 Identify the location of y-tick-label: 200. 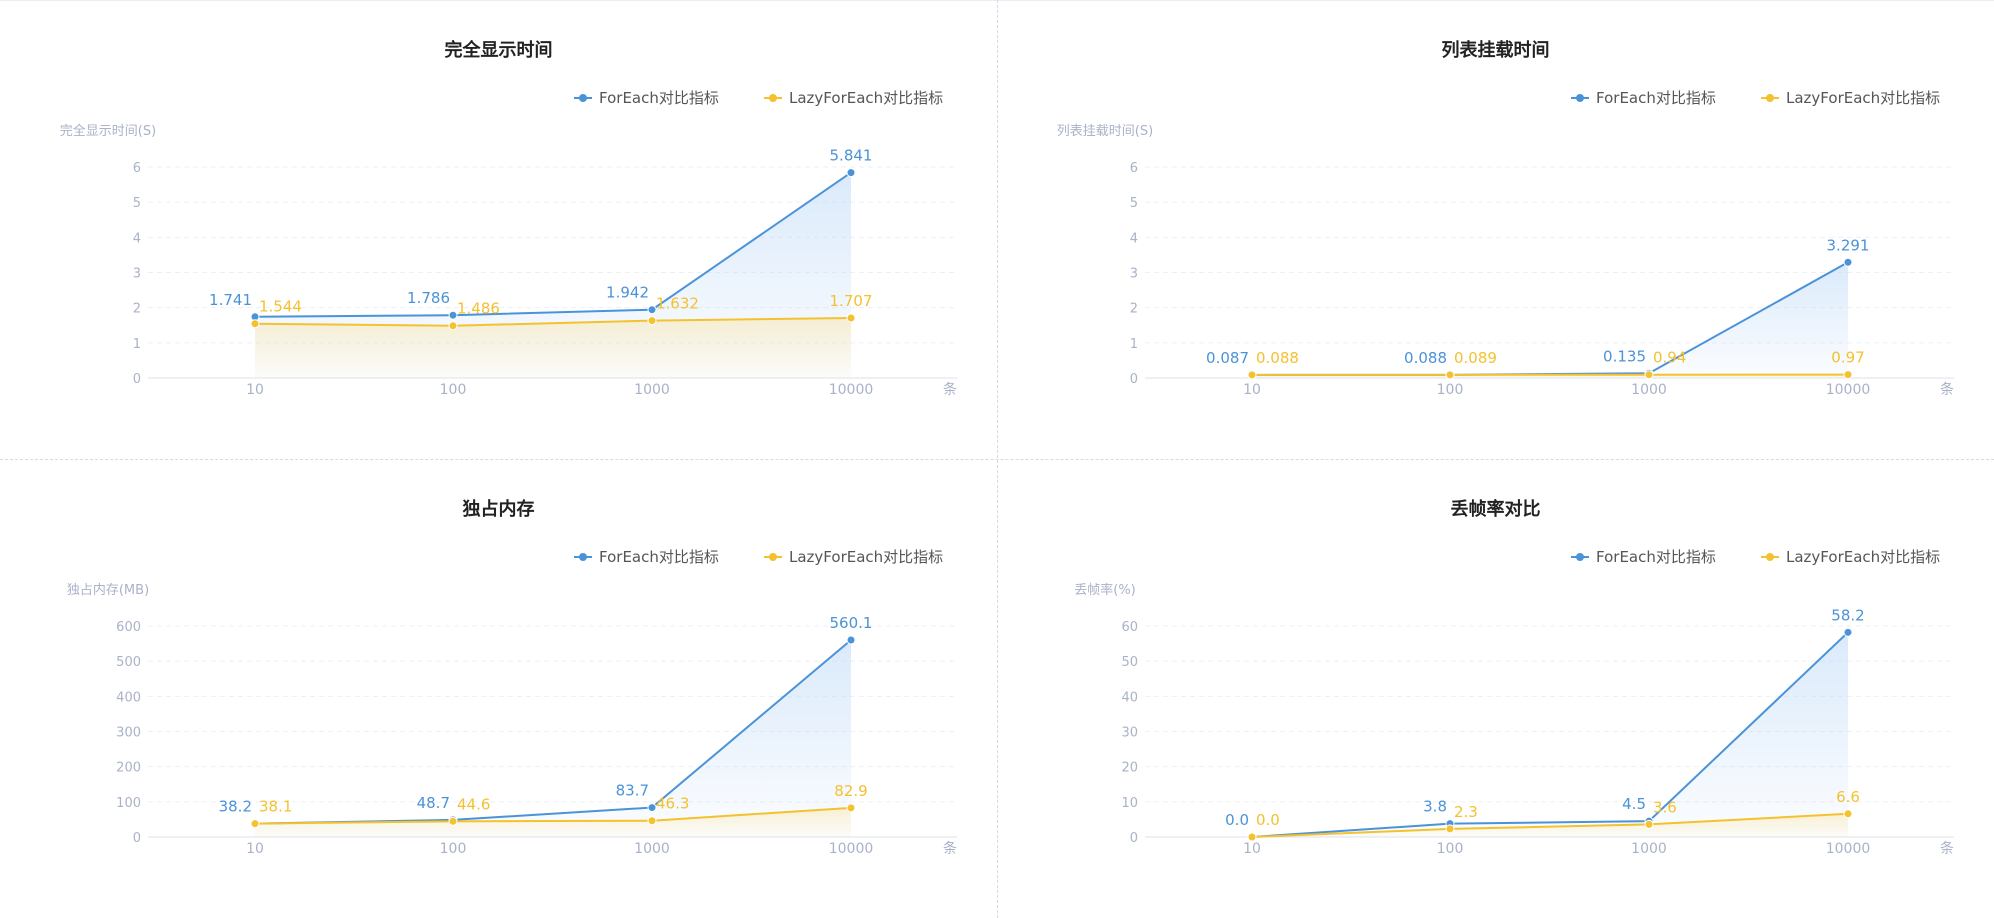
(128, 768).